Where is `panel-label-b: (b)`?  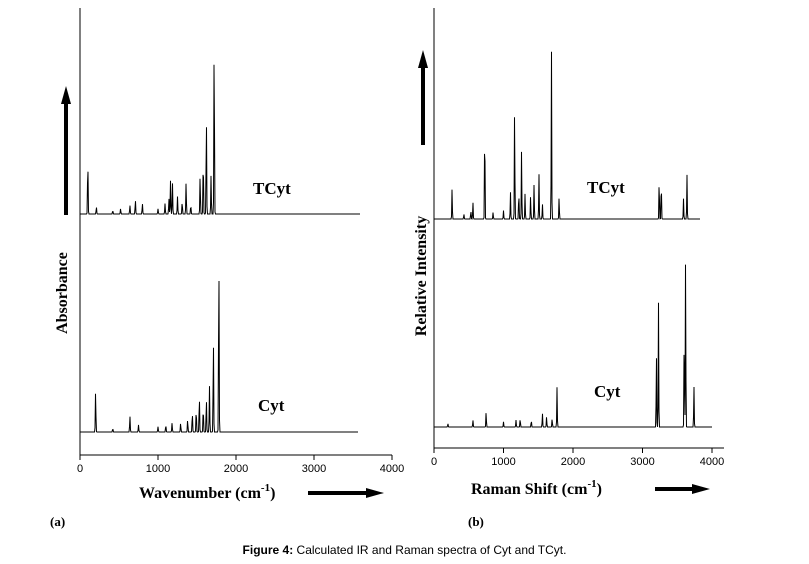
panel-label-b: (b) is located at coordinates (476, 521).